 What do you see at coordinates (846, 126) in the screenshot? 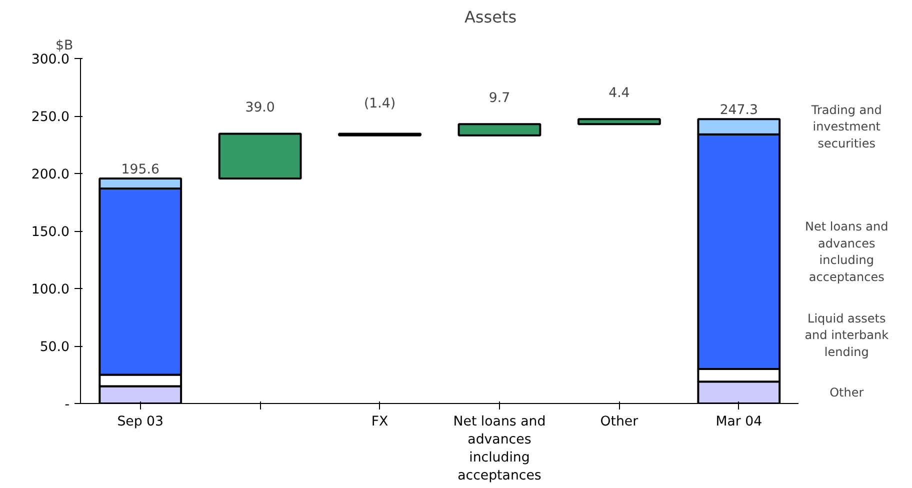
I see `text: Trading and investment securities` at bounding box center [846, 126].